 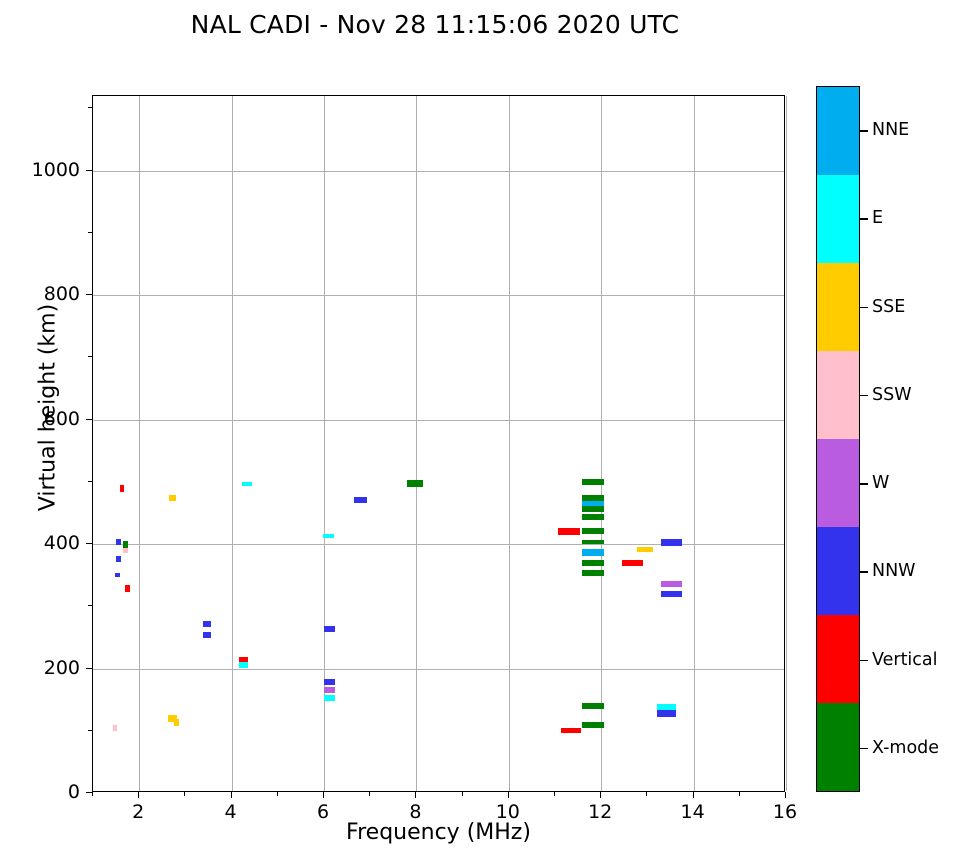 What do you see at coordinates (230, 812) in the screenshot?
I see `x-axis-tick-label: 4` at bounding box center [230, 812].